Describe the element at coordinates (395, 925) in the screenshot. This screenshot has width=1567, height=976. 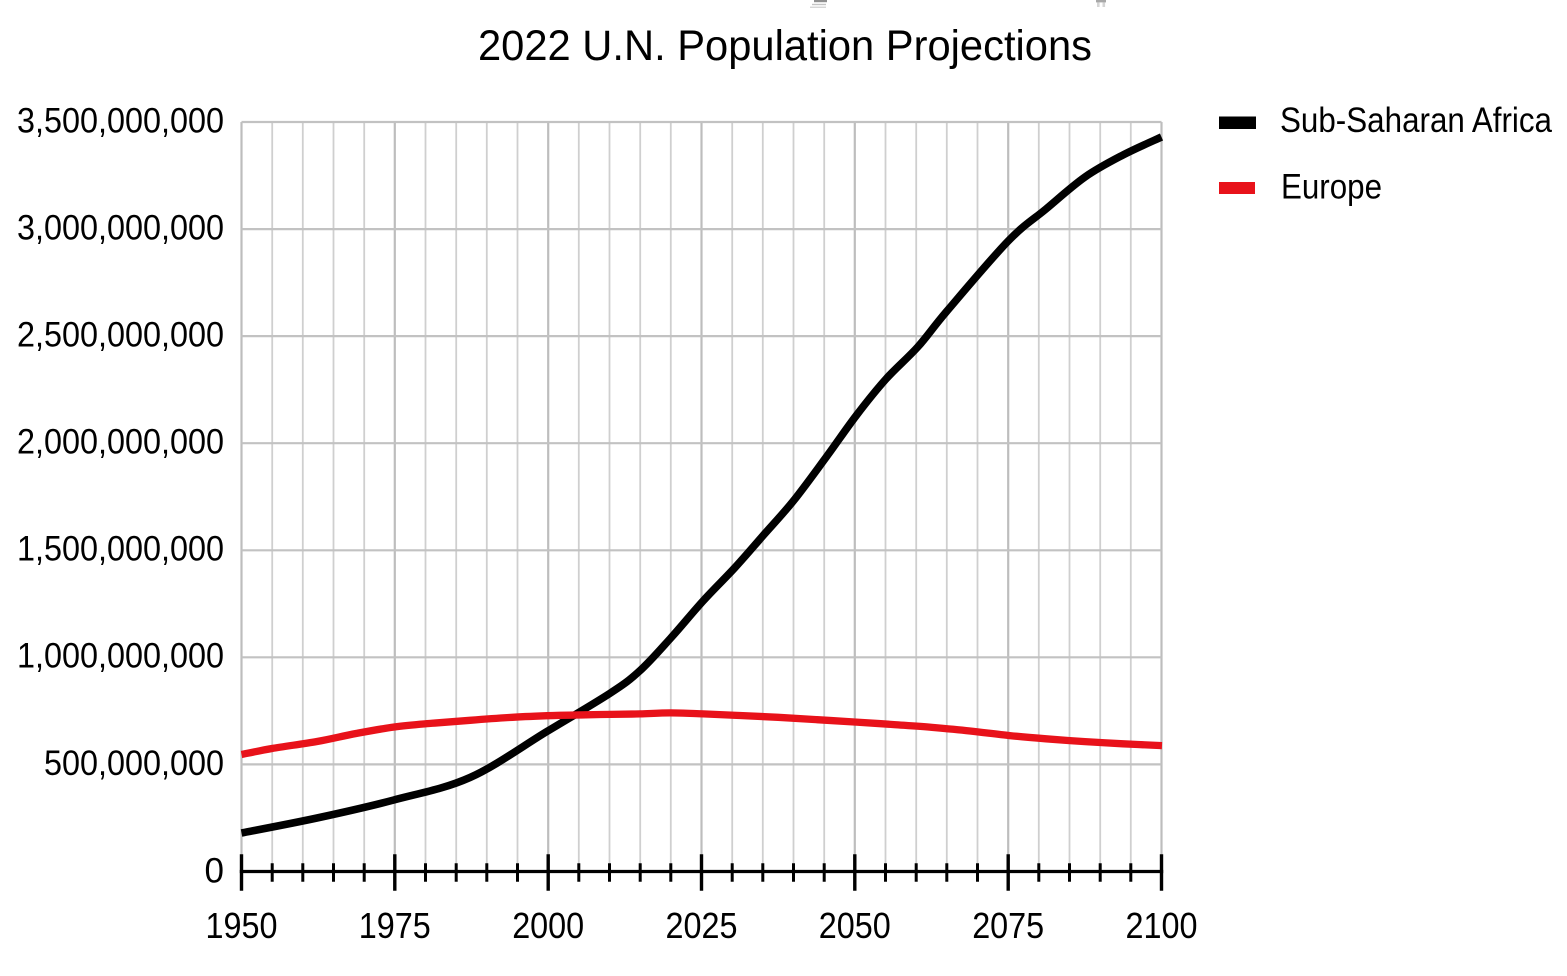
I see `svg-text: 1975` at that location.